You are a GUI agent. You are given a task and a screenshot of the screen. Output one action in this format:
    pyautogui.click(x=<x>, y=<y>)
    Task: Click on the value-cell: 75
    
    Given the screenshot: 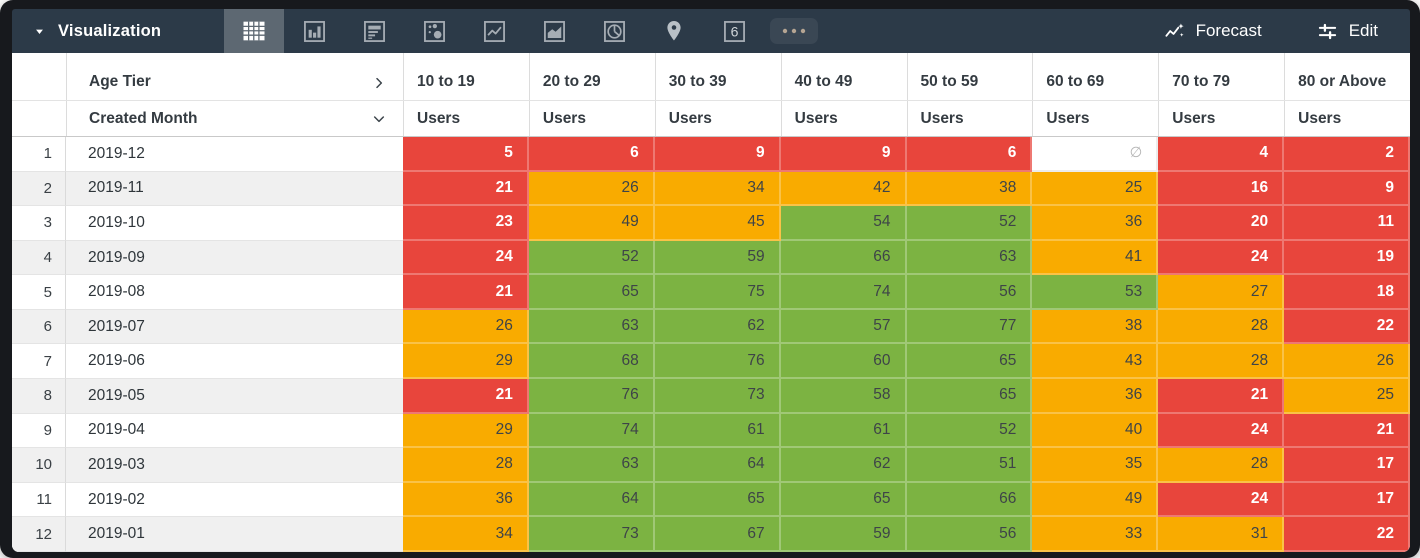 What is the action you would take?
    pyautogui.click(x=717, y=292)
    